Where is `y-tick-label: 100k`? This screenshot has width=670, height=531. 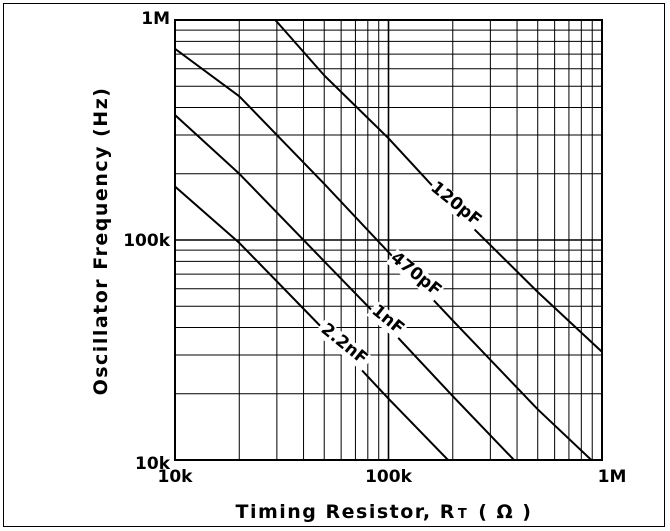
y-tick-label: 100k is located at coordinates (146, 241).